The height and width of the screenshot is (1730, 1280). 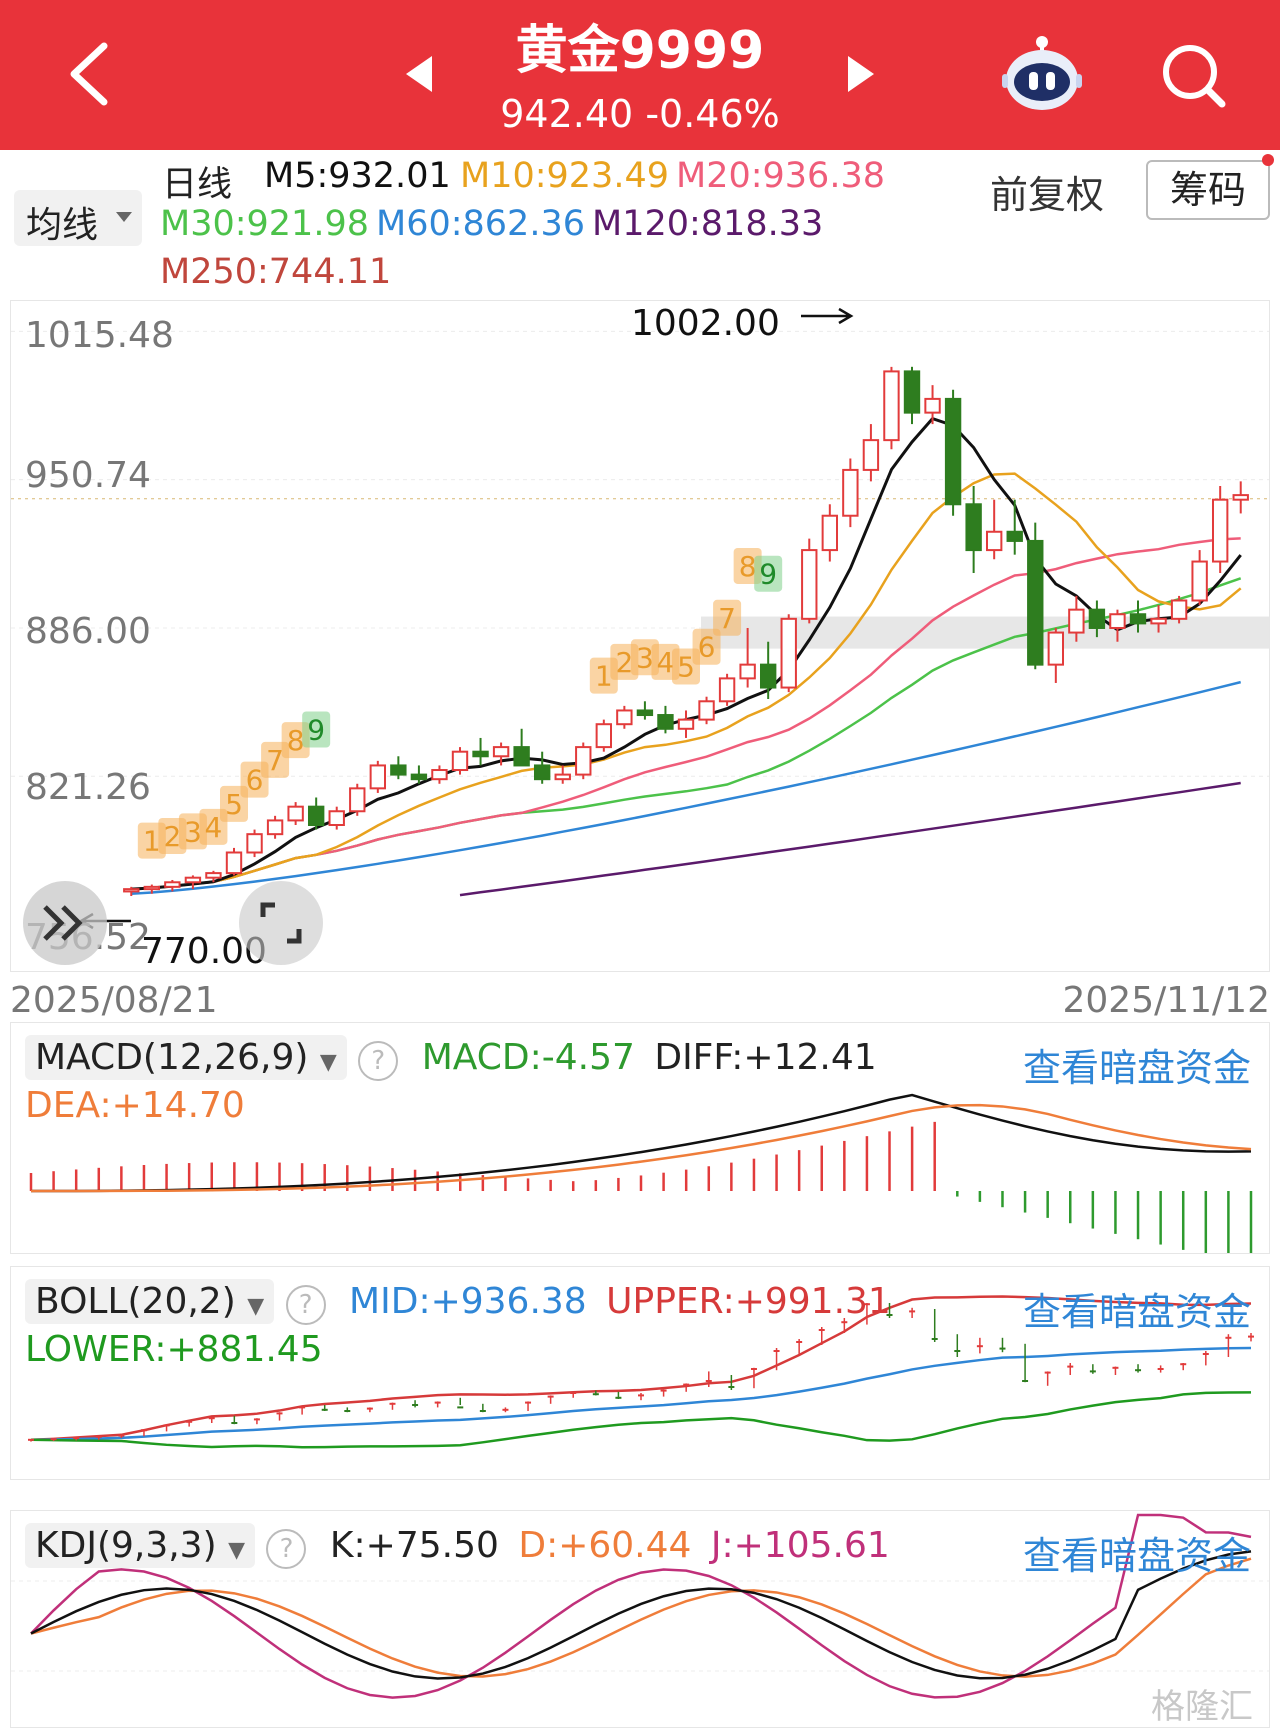 What do you see at coordinates (641, 1420) in the screenshot?
I see `boll-lower-line` at bounding box center [641, 1420].